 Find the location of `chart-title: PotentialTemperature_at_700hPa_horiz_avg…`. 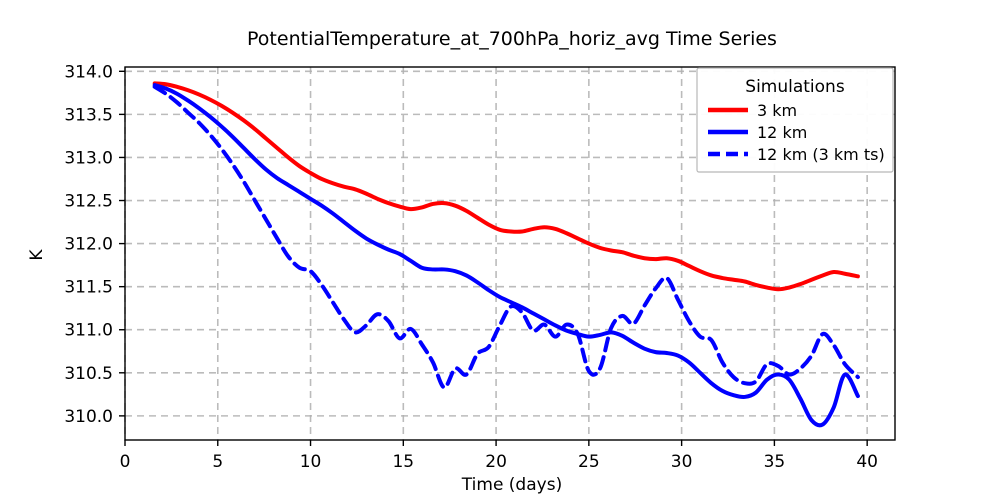

chart-title: PotentialTemperature_at_700hPa_horiz_avg… is located at coordinates (512, 39).